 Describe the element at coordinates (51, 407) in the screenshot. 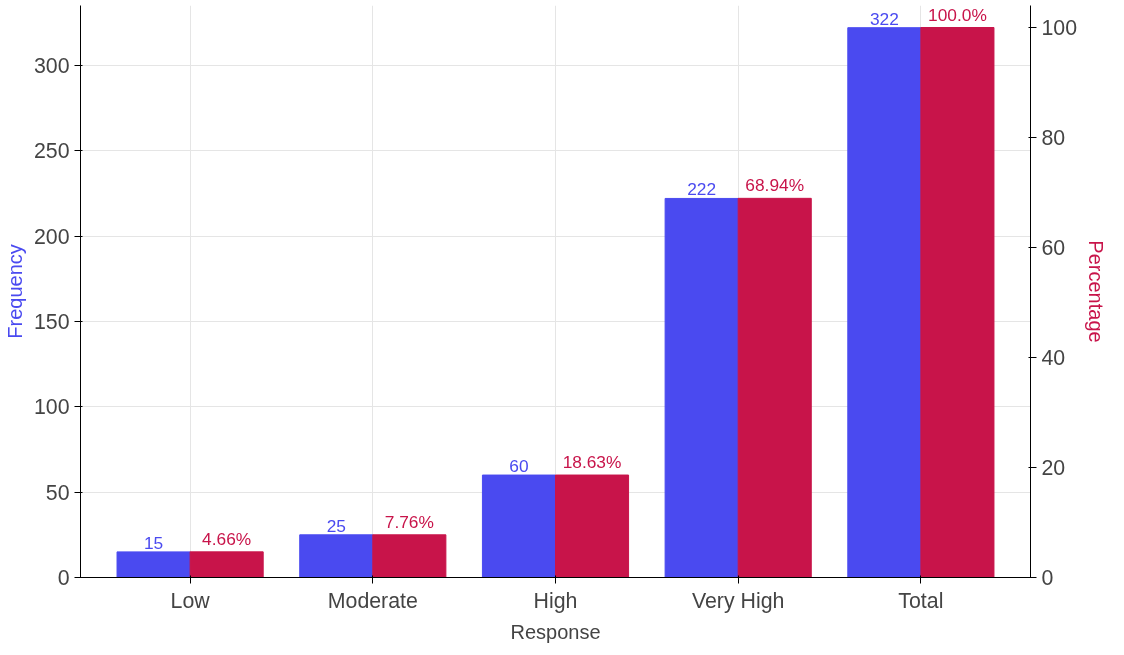

I see `y-tick-label: 100` at that location.